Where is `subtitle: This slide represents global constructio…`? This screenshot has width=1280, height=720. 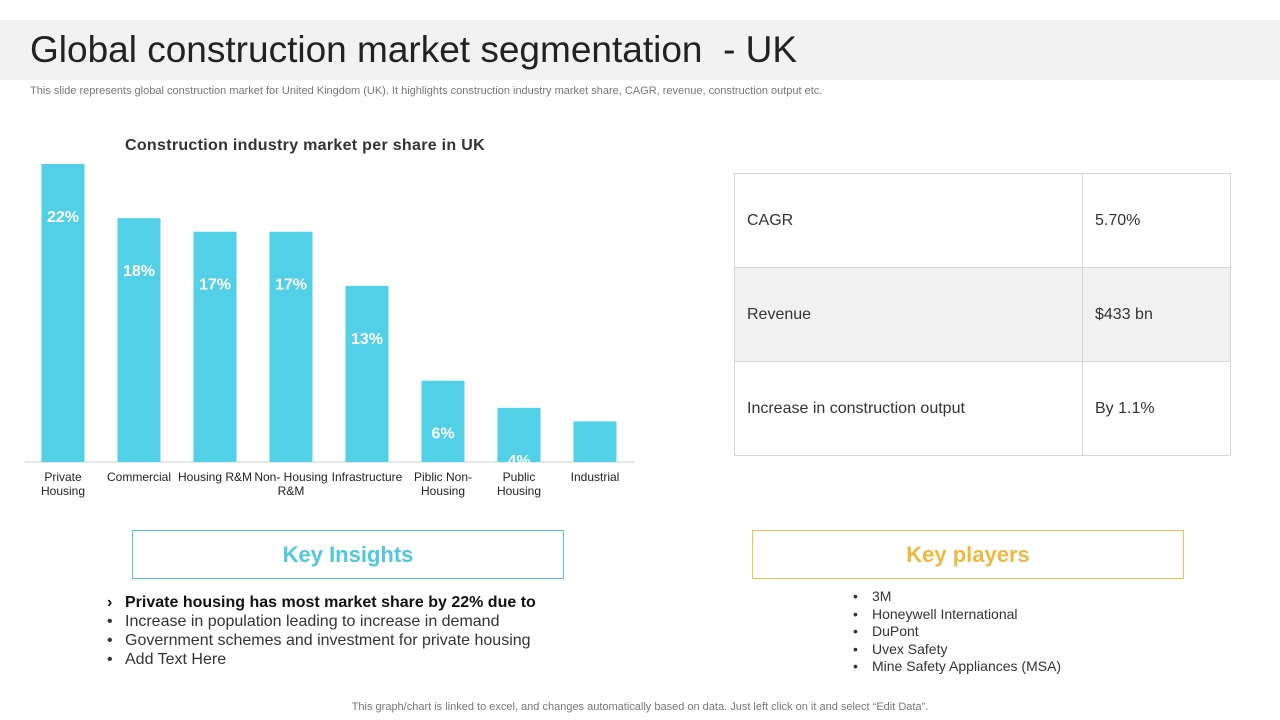 subtitle: This slide represents global constructio… is located at coordinates (426, 91).